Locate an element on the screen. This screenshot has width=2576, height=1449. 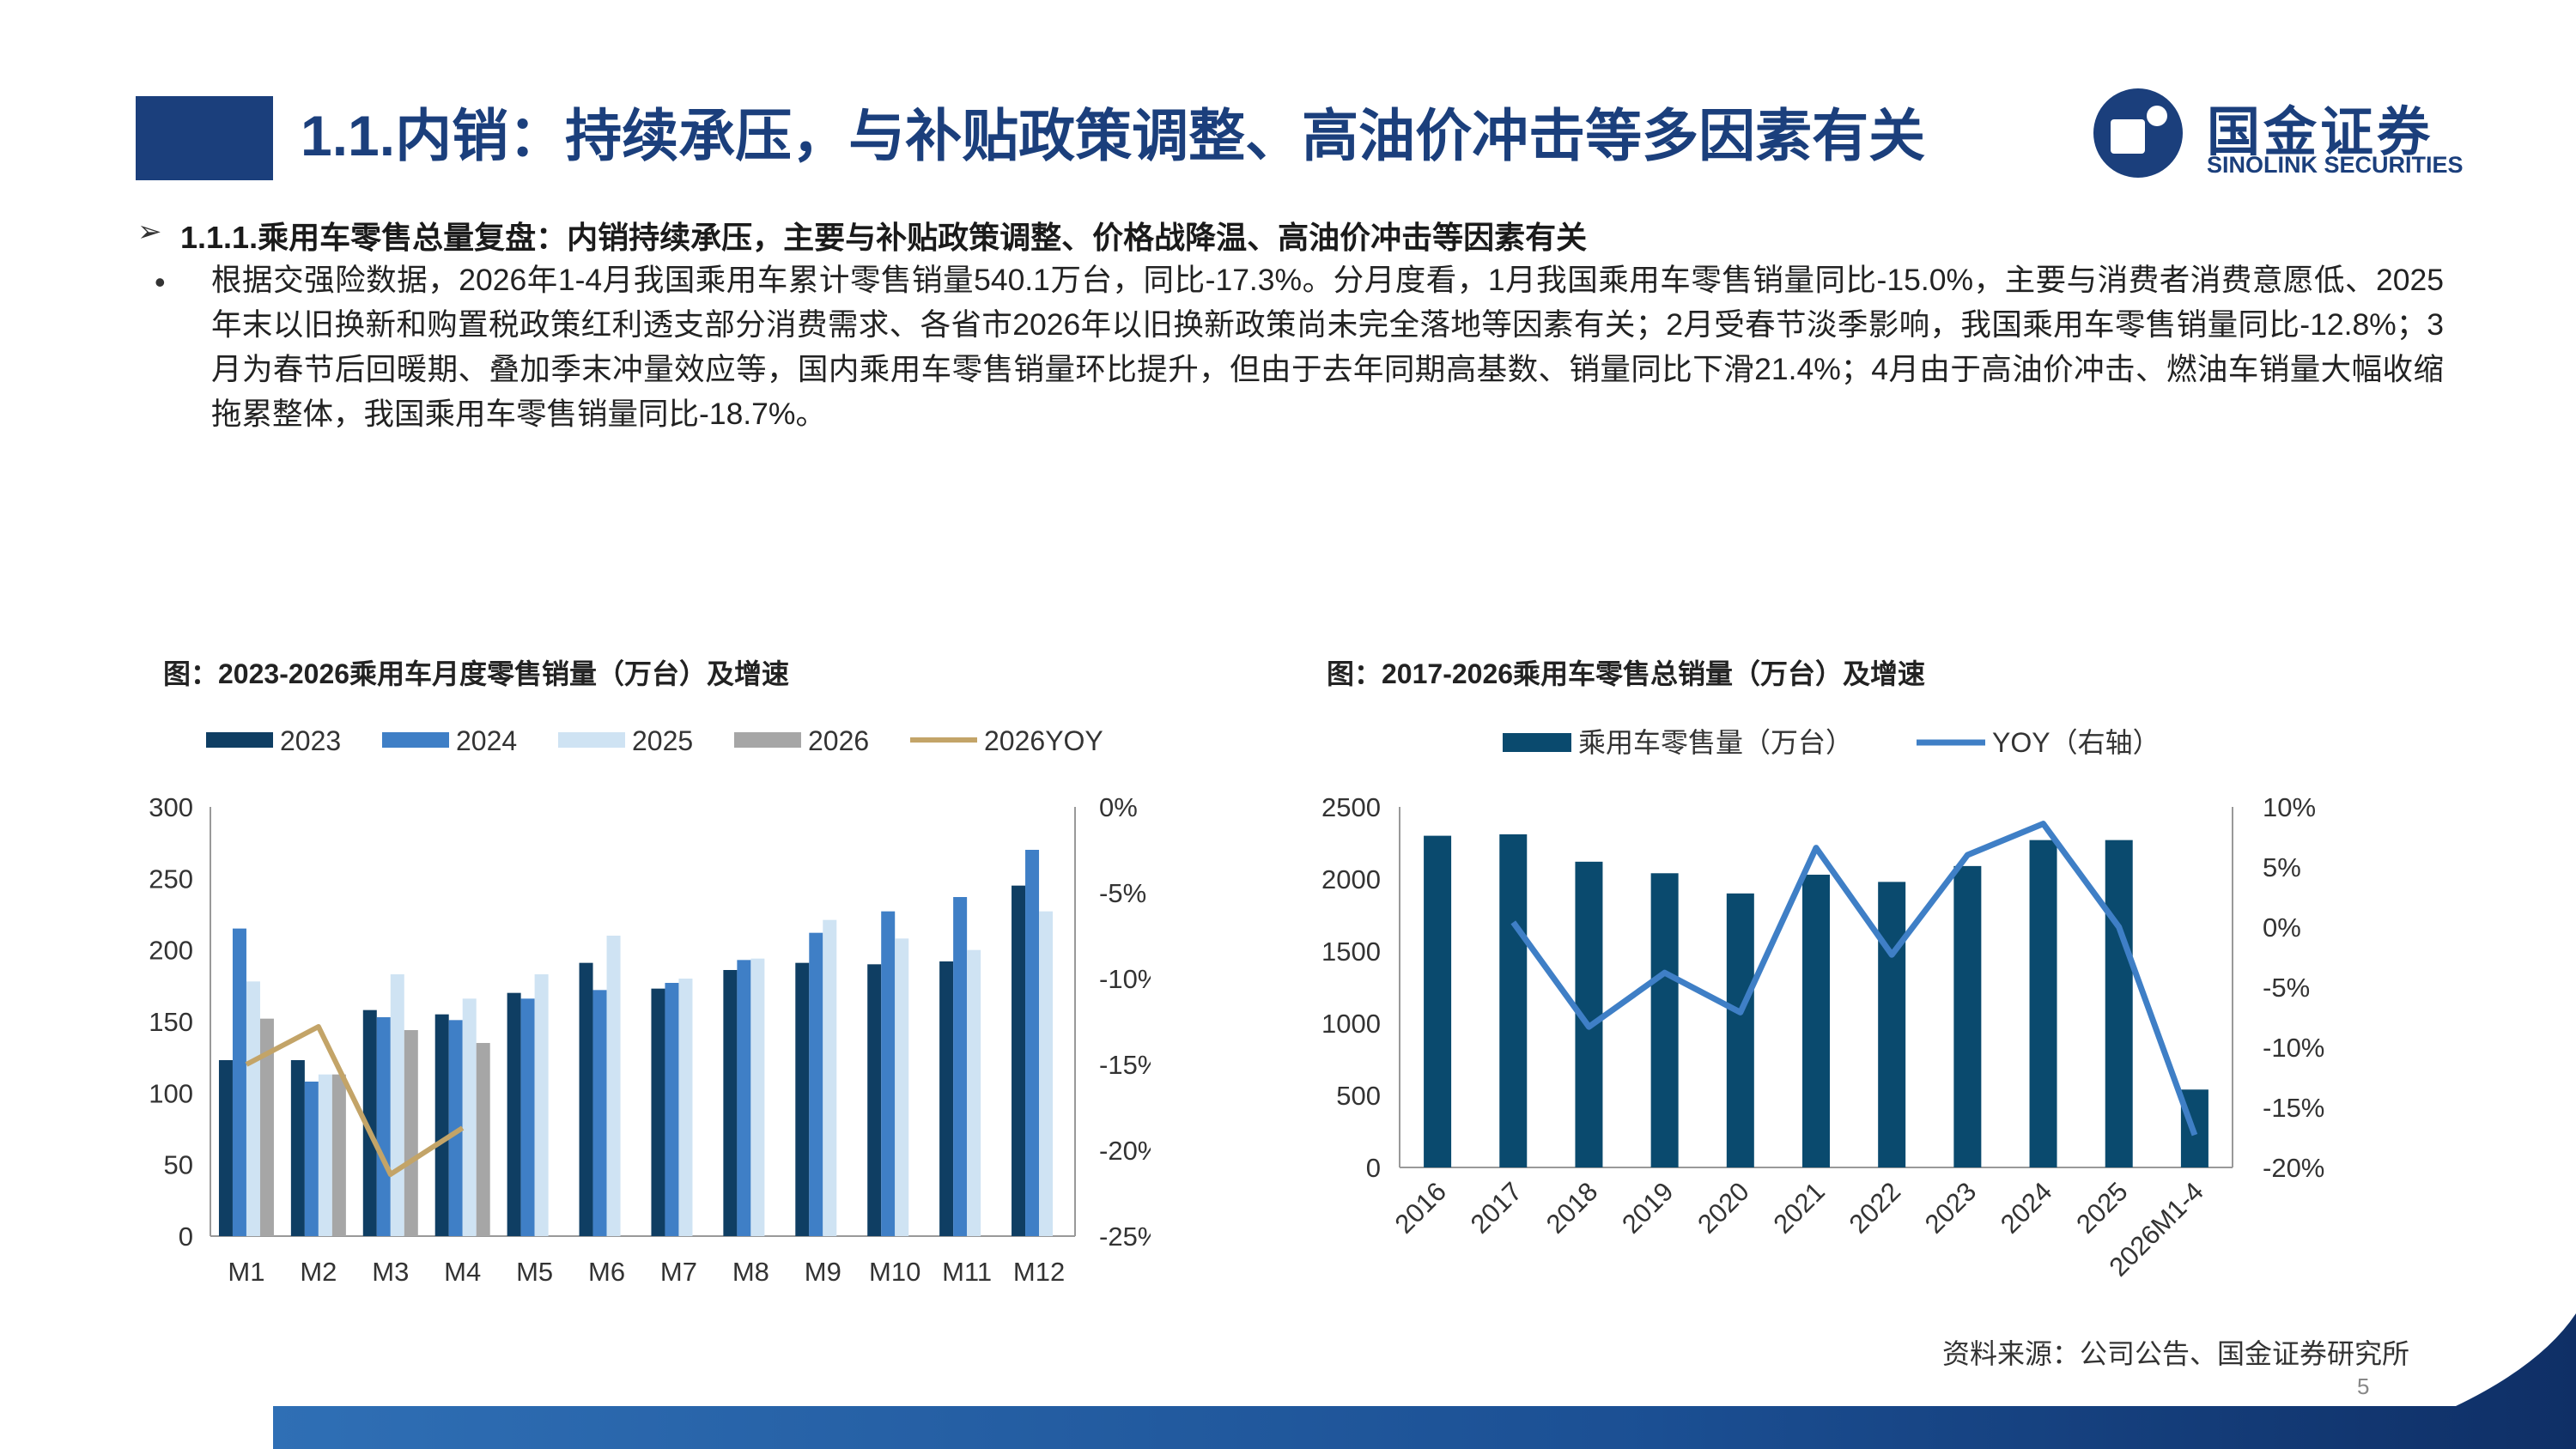
bar-2025-M4 is located at coordinates (470, 1117).